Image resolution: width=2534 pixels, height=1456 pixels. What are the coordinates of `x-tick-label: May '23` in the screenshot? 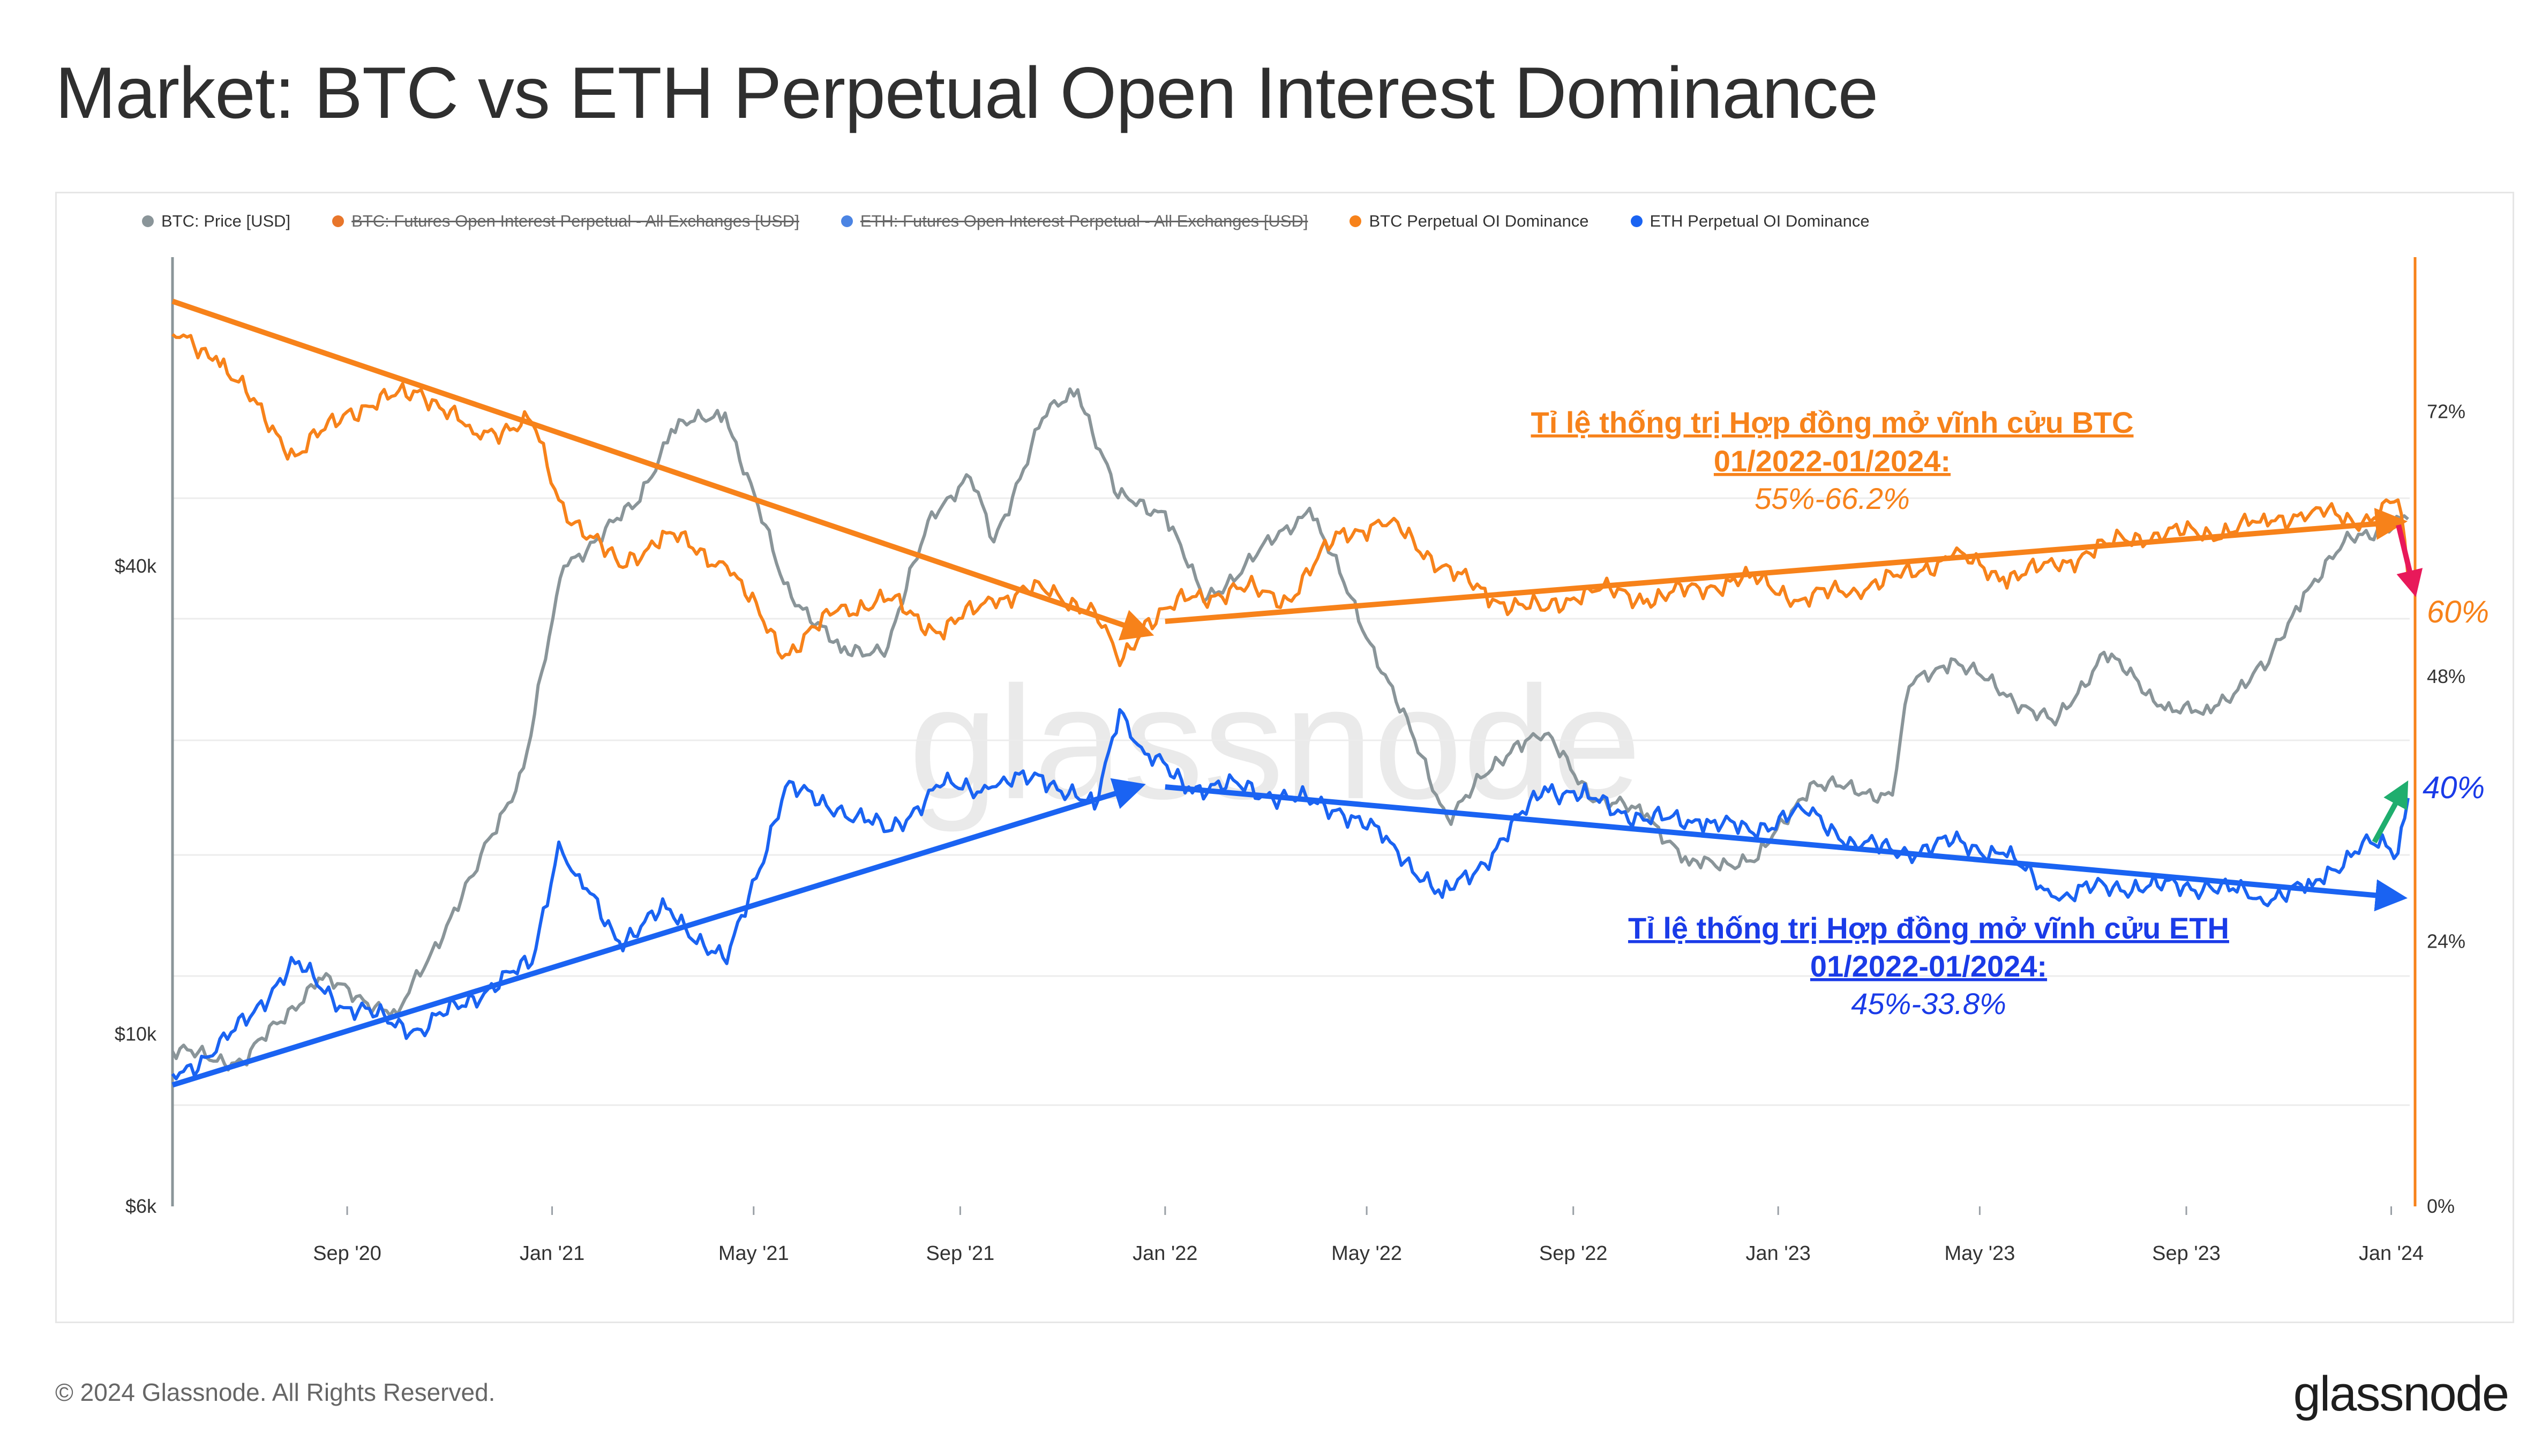 It's located at (1980, 1253).